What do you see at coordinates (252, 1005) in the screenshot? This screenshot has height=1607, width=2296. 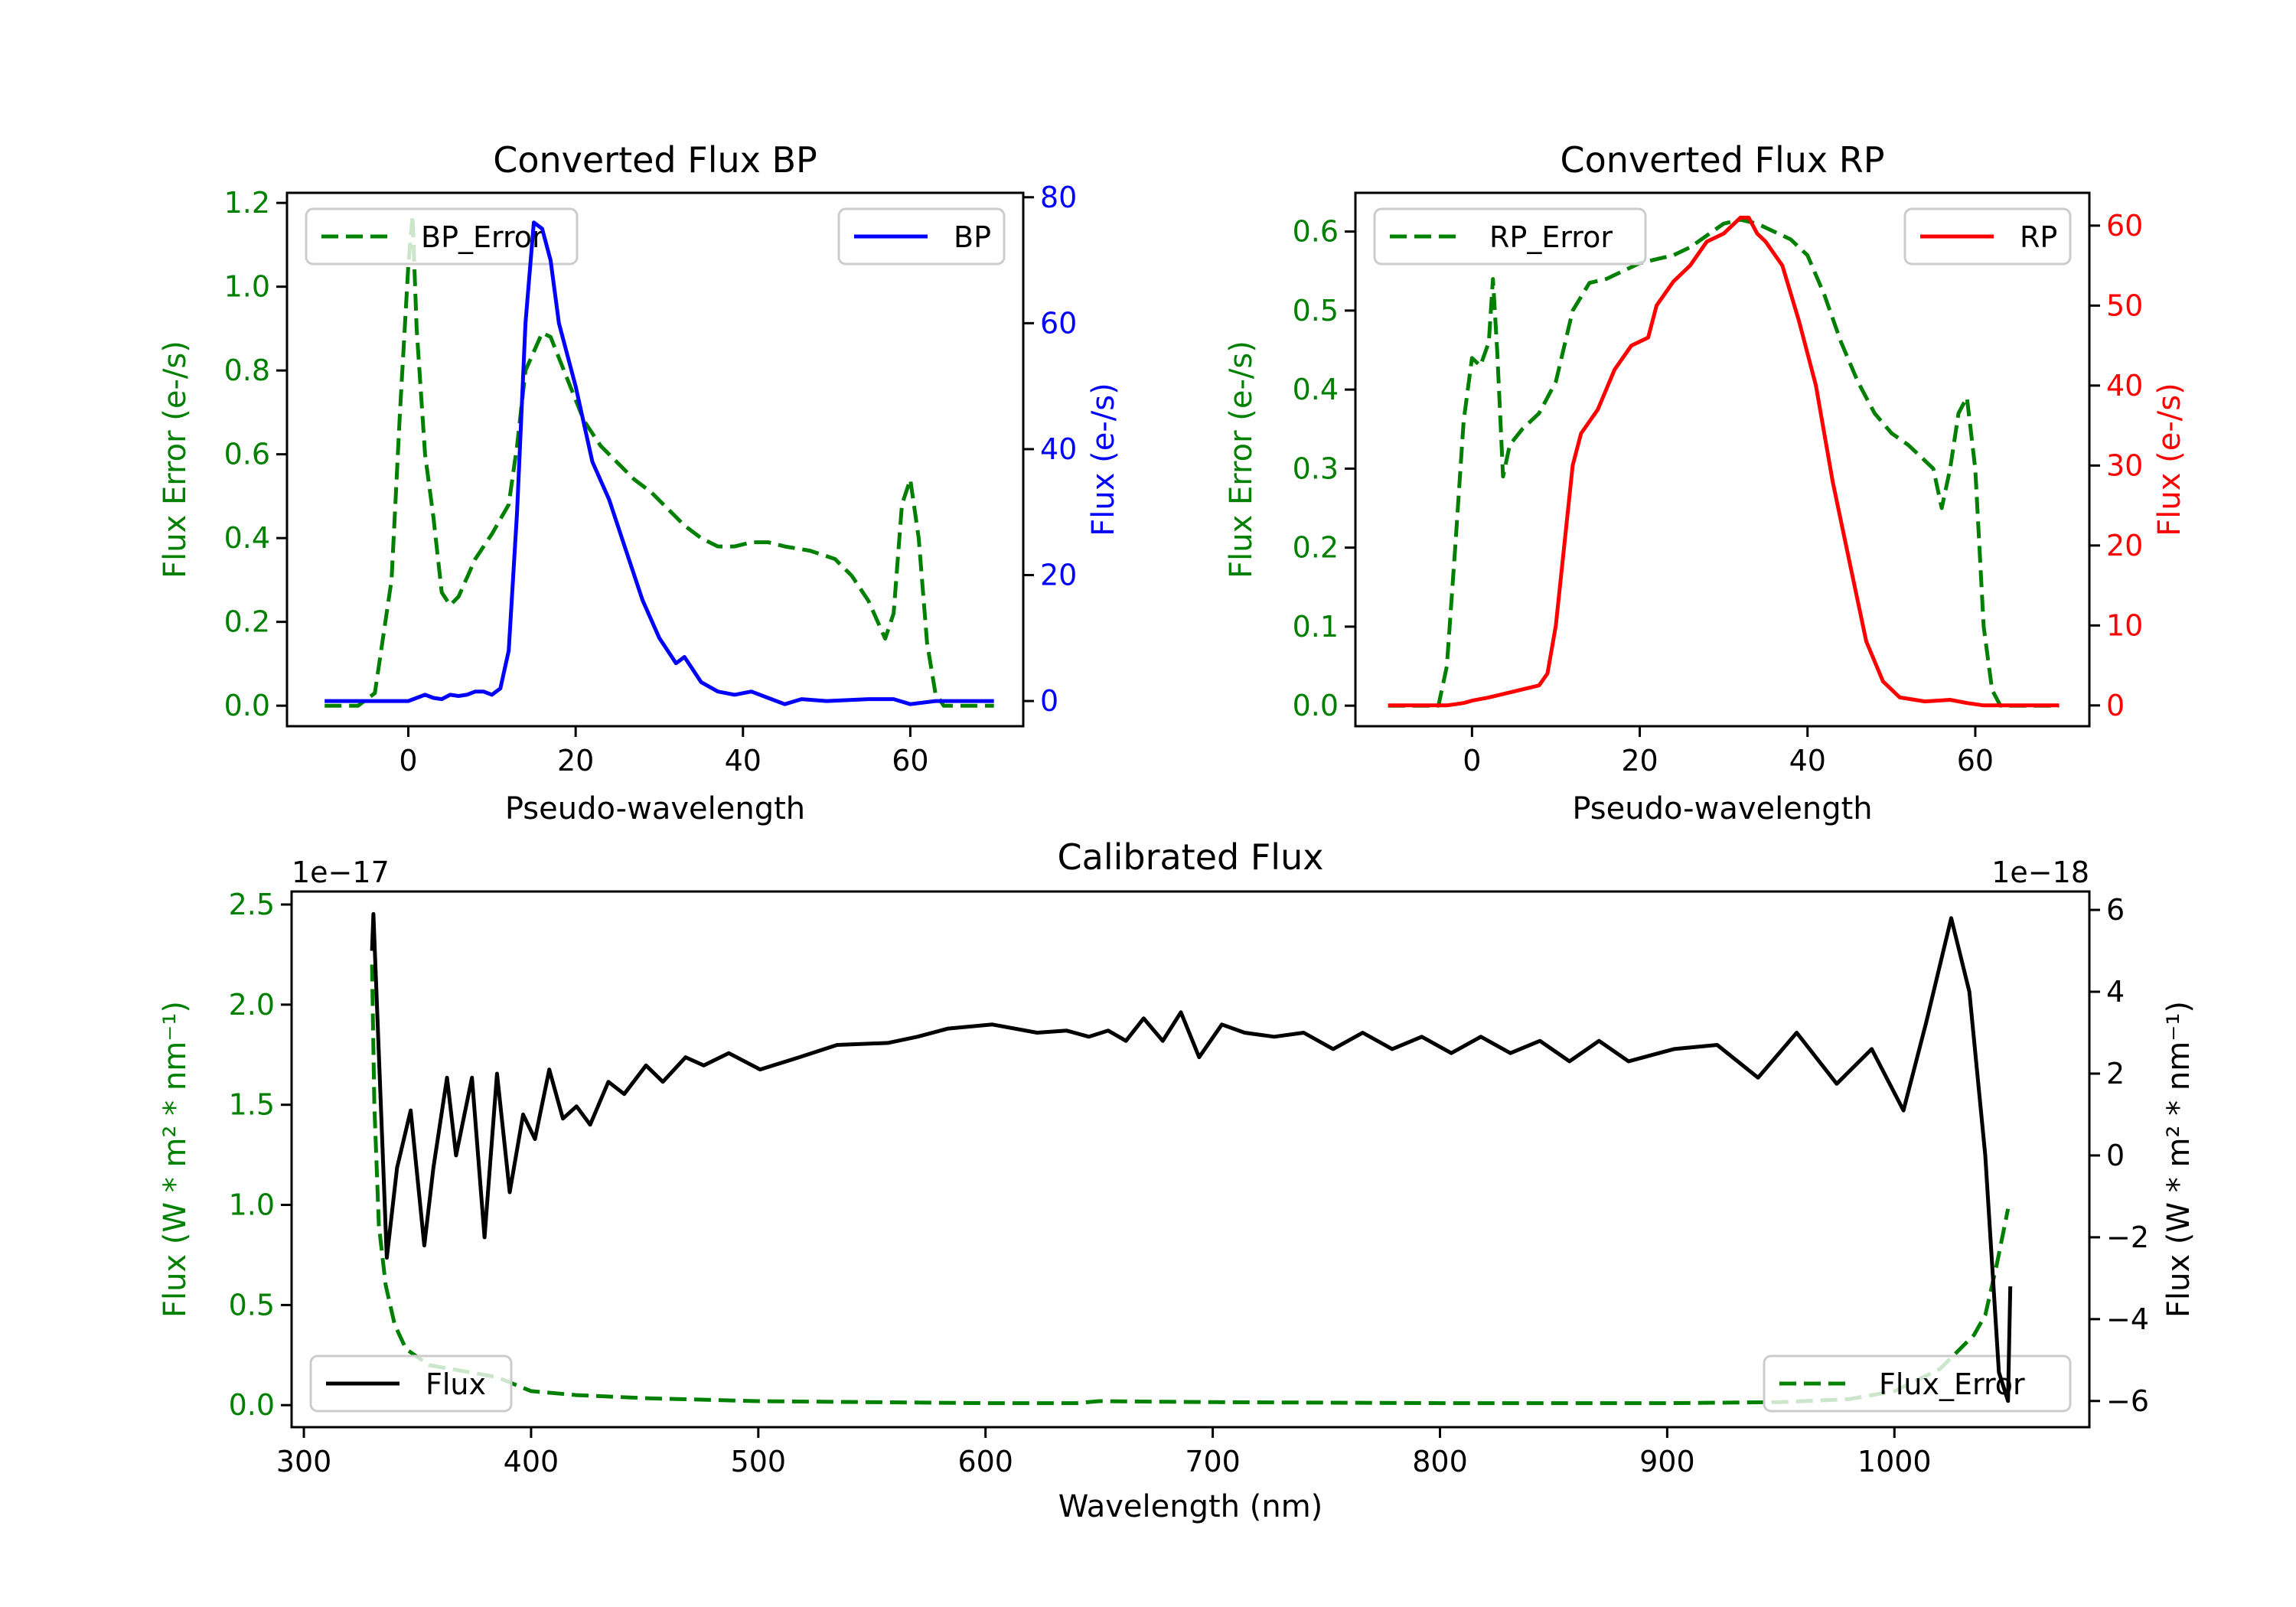 I see `y-left-tick-label: 2.0` at bounding box center [252, 1005].